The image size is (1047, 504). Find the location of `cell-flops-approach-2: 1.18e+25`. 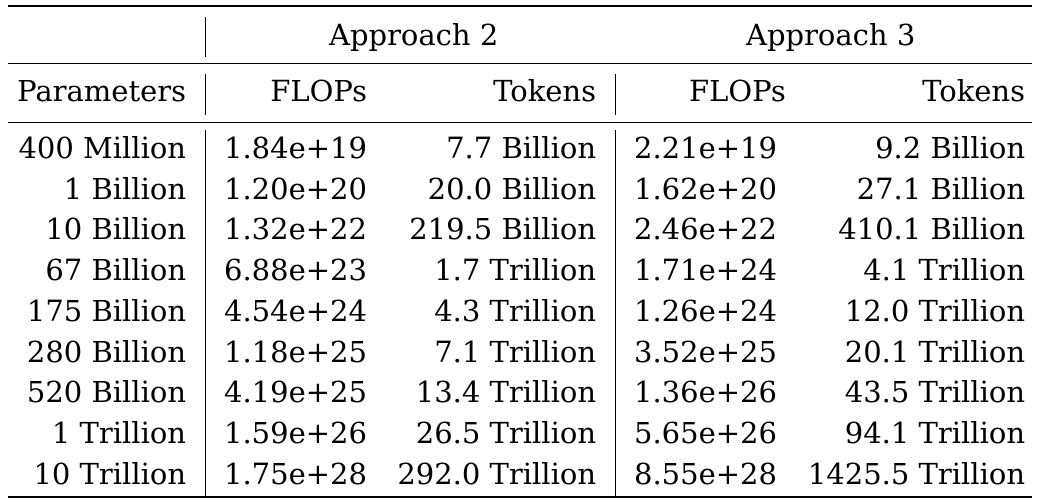

cell-flops-approach-2: 1.18e+25 is located at coordinates (295, 351).